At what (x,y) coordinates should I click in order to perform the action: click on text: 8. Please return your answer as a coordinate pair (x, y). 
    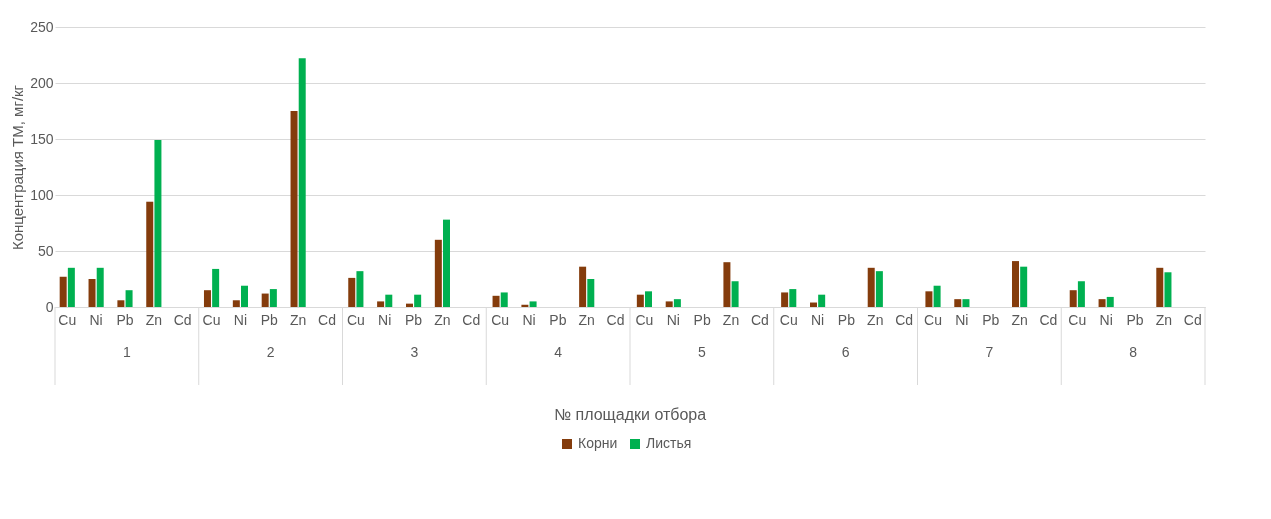
    Looking at the image, I should click on (1133, 352).